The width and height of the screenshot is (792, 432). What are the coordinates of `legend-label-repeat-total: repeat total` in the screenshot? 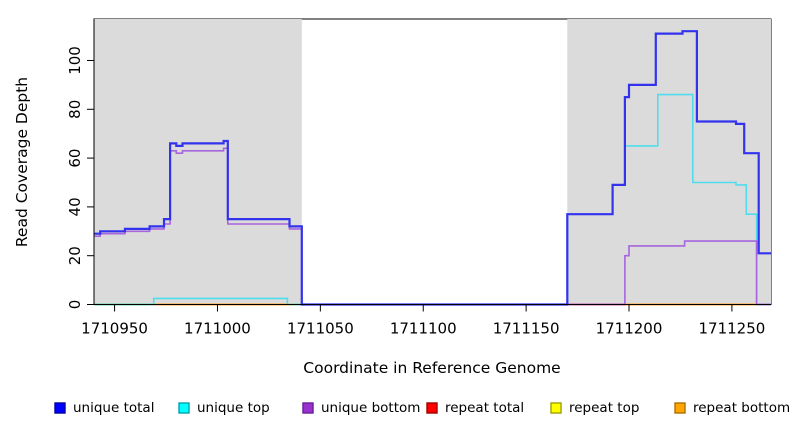 It's located at (484, 408).